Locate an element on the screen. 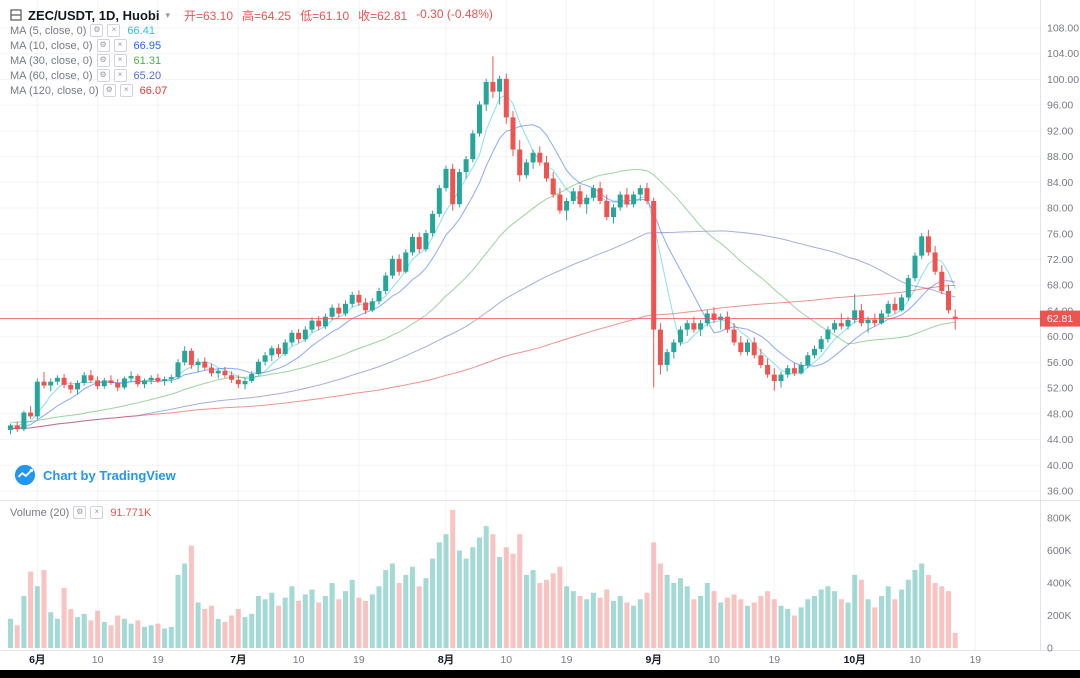  indicator-row-ma10: MA (10, close, 0) ⚙ × 66.95 is located at coordinates (251, 45).